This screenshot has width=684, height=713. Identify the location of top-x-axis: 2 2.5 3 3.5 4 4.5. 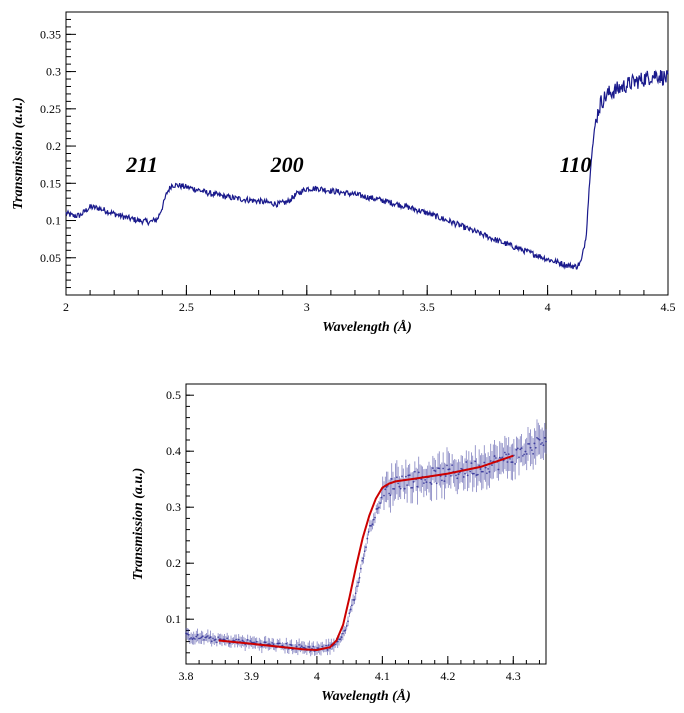
(369, 299).